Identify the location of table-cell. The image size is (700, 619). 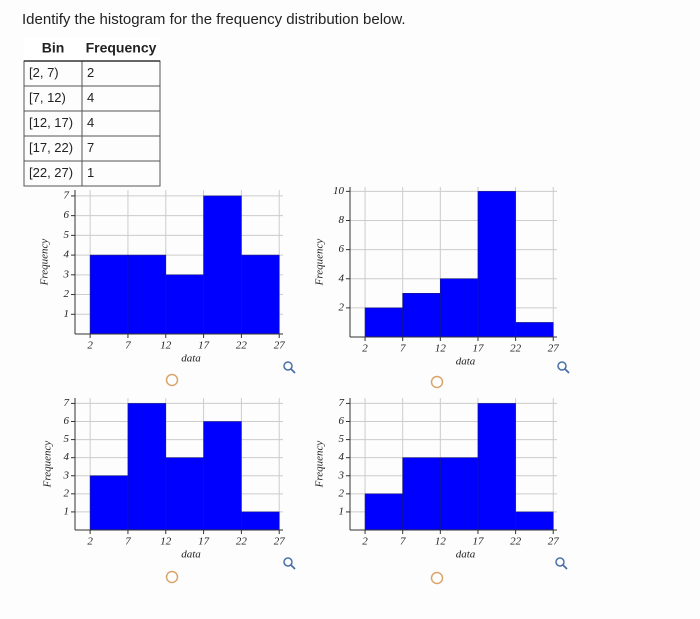
(121, 173).